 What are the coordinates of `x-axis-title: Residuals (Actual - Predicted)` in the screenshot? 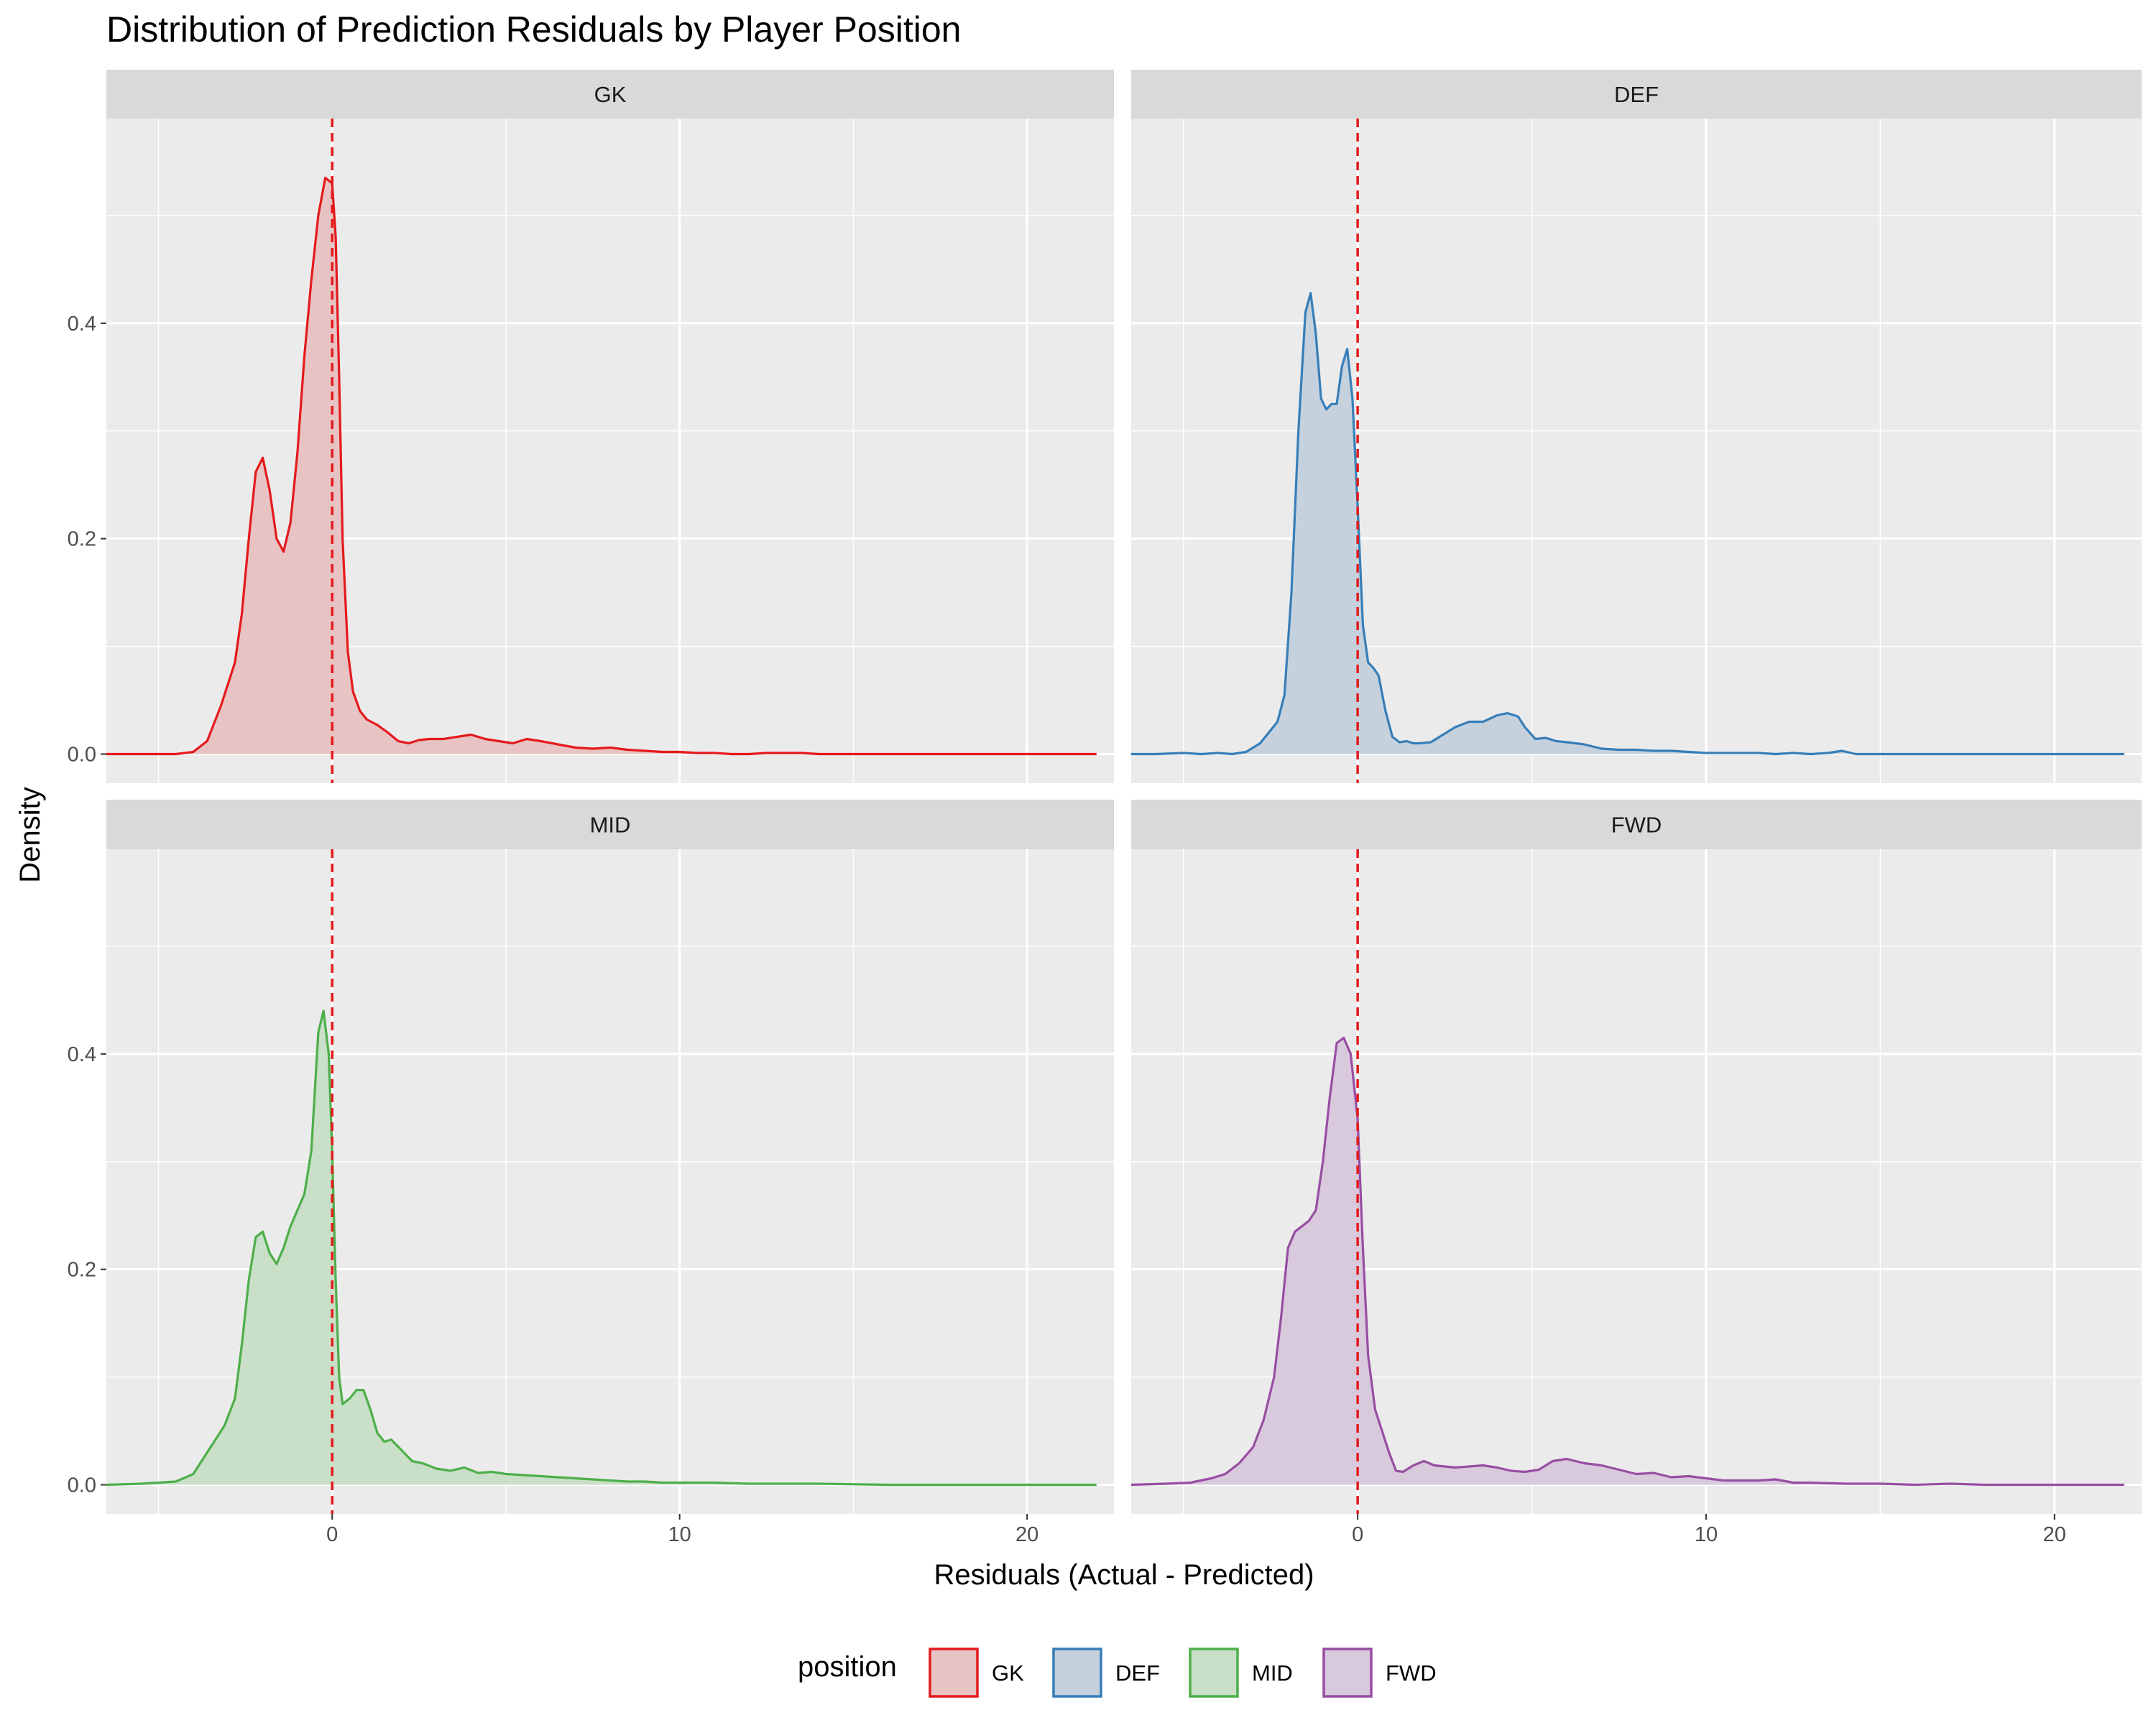 It's located at (1124, 1575).